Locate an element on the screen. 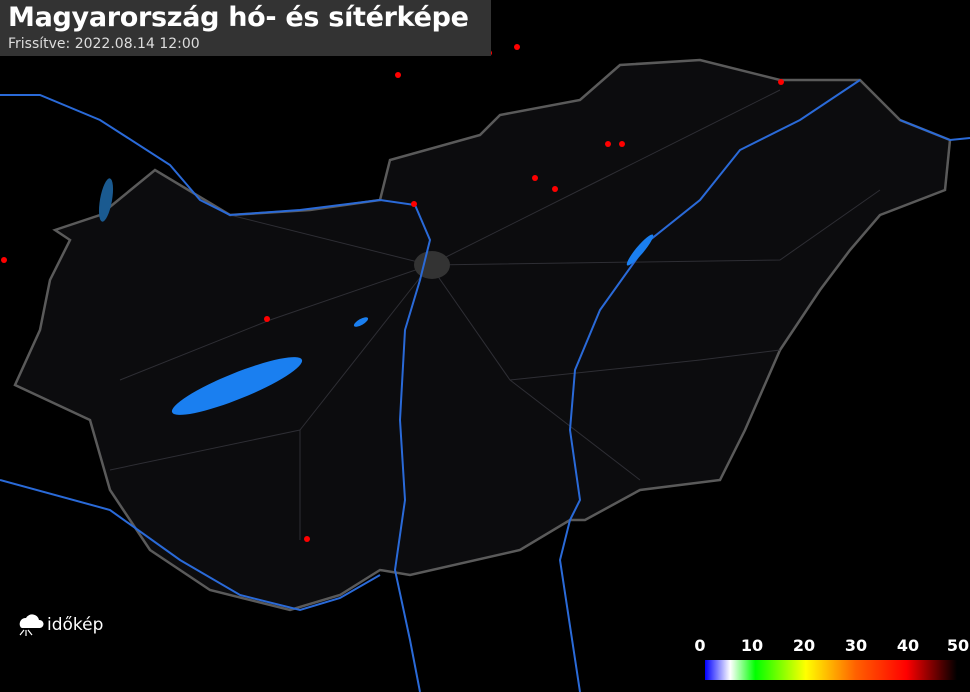 Image resolution: width=970 pixels, height=692 pixels. lake-tisza is located at coordinates (640, 250).